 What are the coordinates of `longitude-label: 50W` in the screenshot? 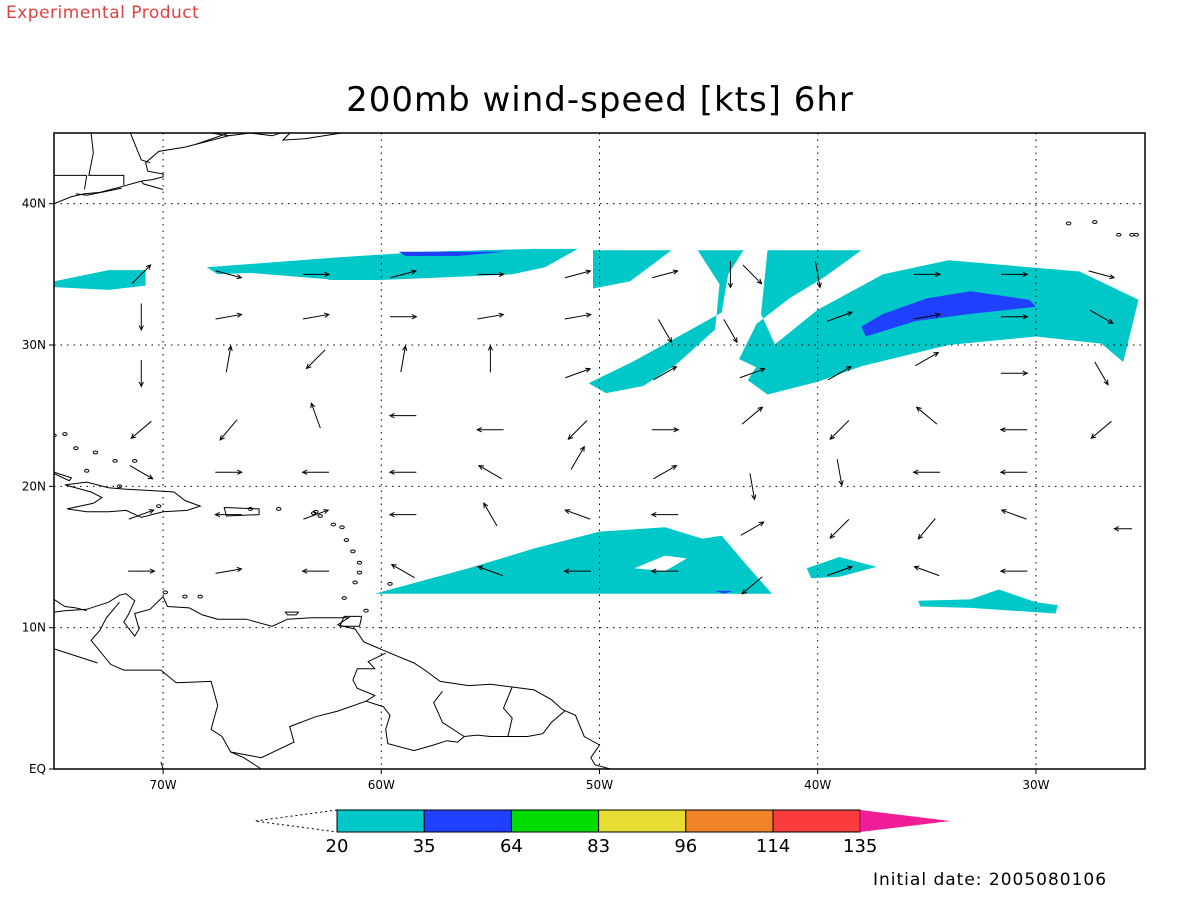 It's located at (599, 785).